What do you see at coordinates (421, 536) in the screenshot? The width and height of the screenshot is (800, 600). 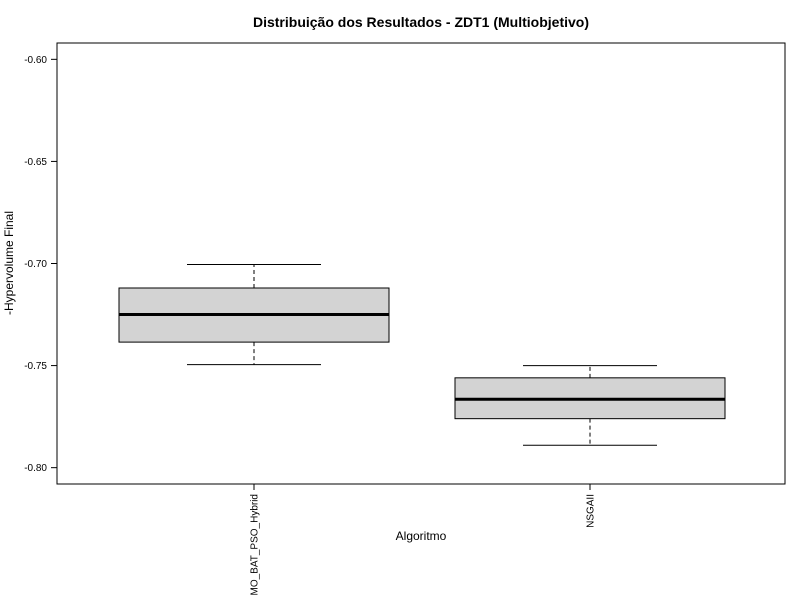 I see `x-axis-label: Algoritmo` at bounding box center [421, 536].